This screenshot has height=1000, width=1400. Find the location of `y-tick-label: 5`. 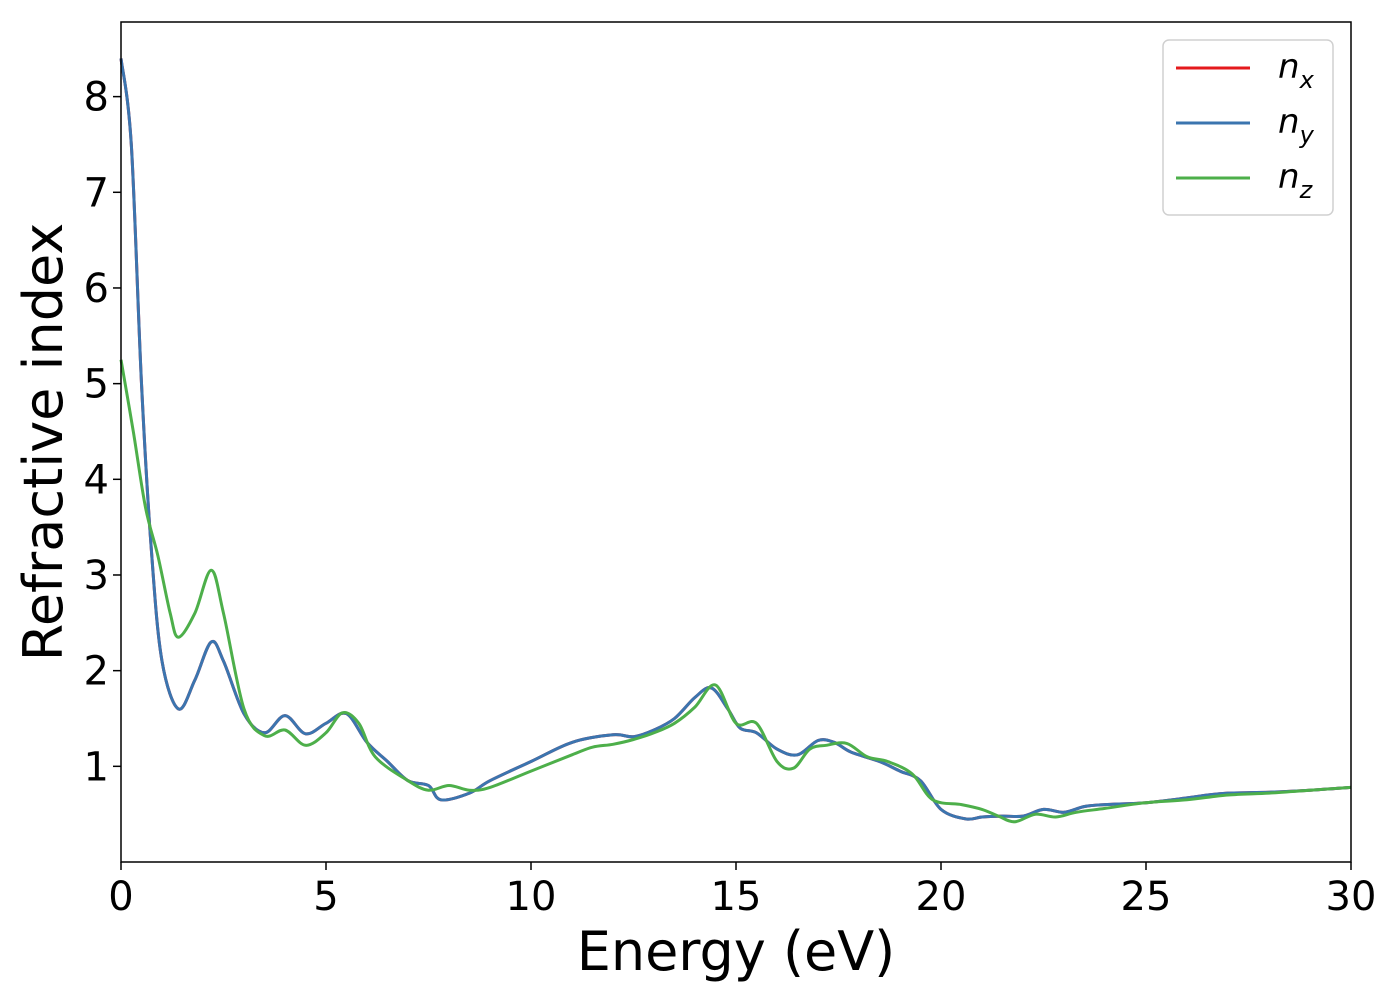

y-tick-label: 5 is located at coordinates (96, 385).